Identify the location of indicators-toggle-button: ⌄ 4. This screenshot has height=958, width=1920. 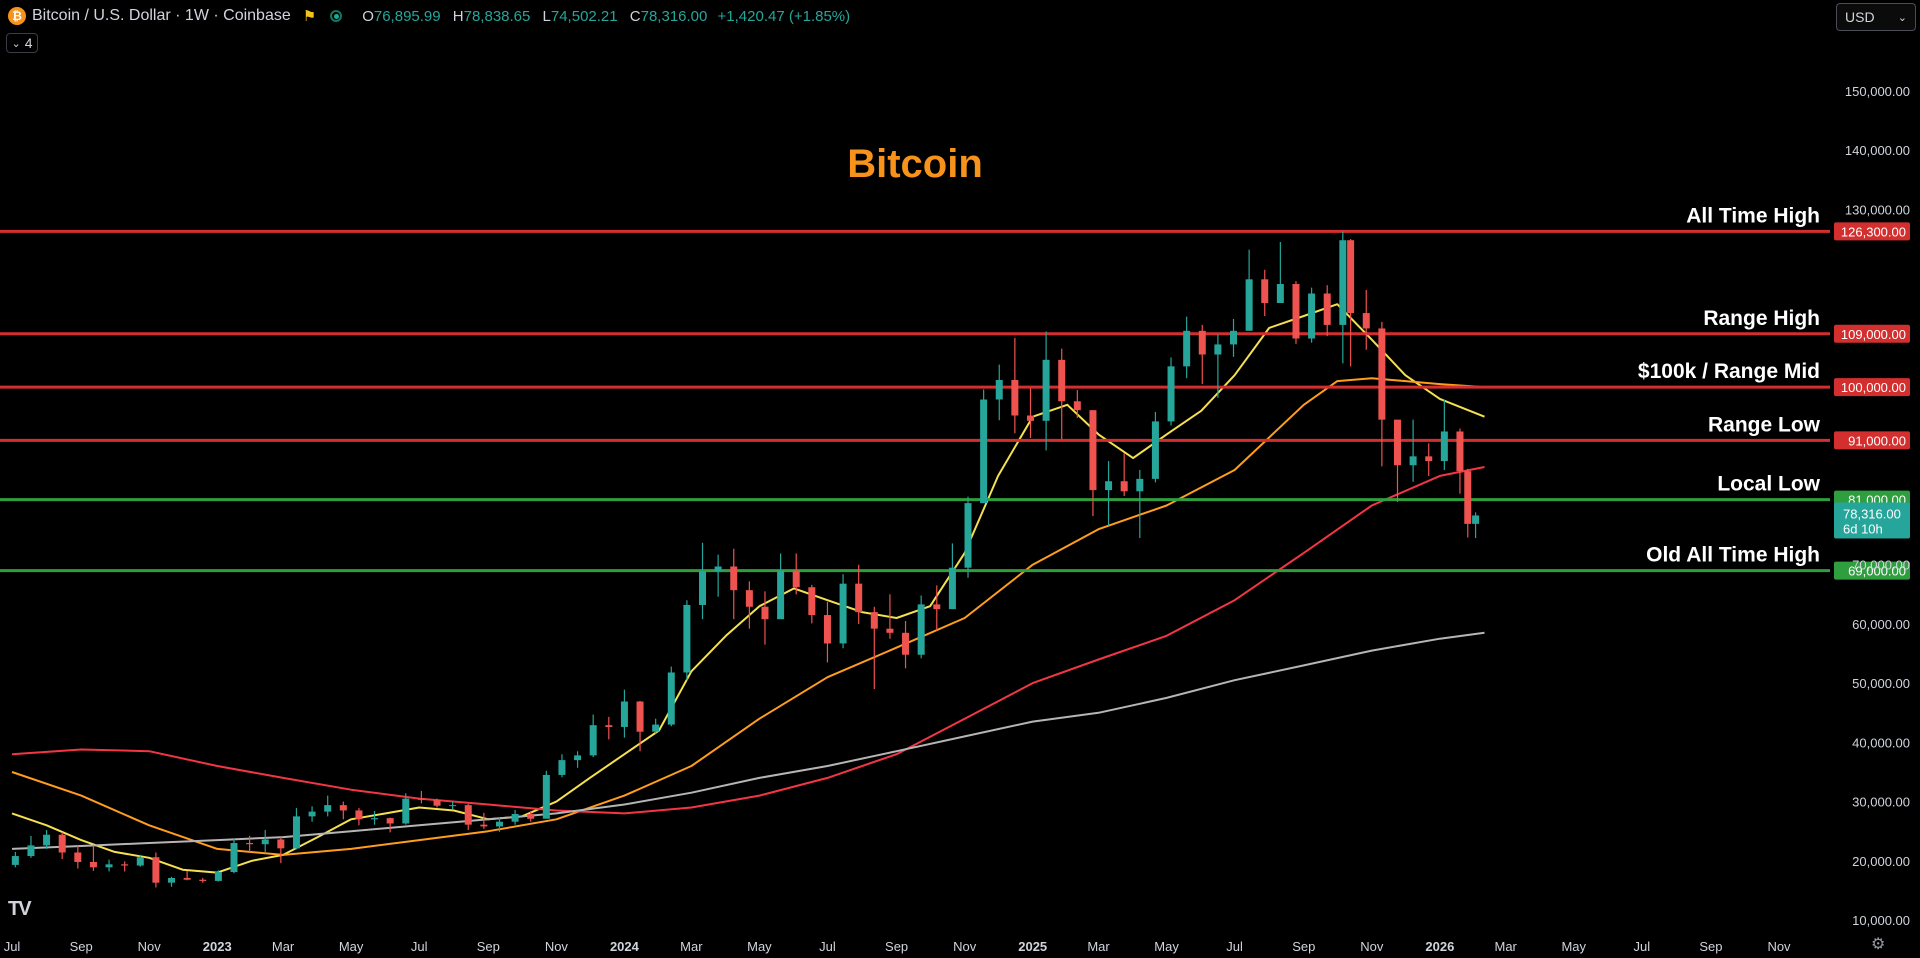
(22, 43).